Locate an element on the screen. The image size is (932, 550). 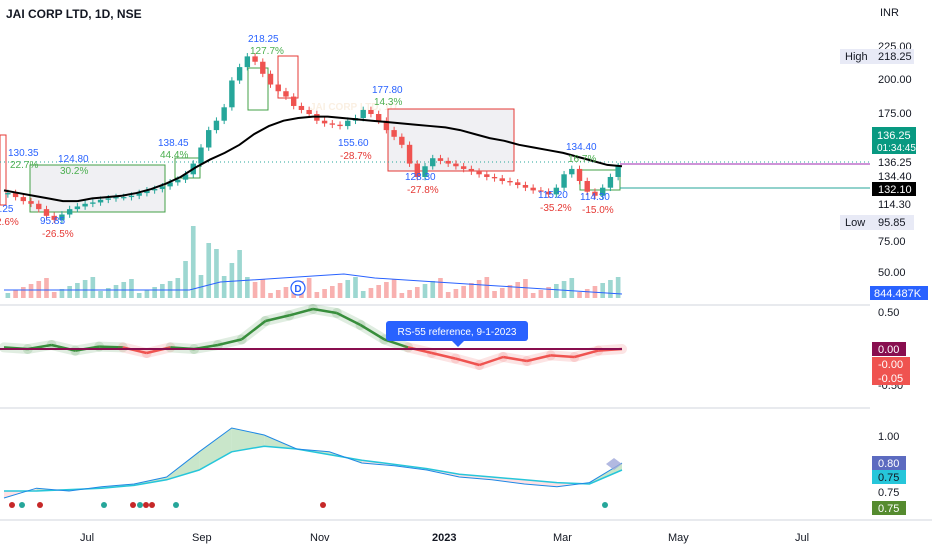
x-tick-mar: Mar is located at coordinates (562, 538).